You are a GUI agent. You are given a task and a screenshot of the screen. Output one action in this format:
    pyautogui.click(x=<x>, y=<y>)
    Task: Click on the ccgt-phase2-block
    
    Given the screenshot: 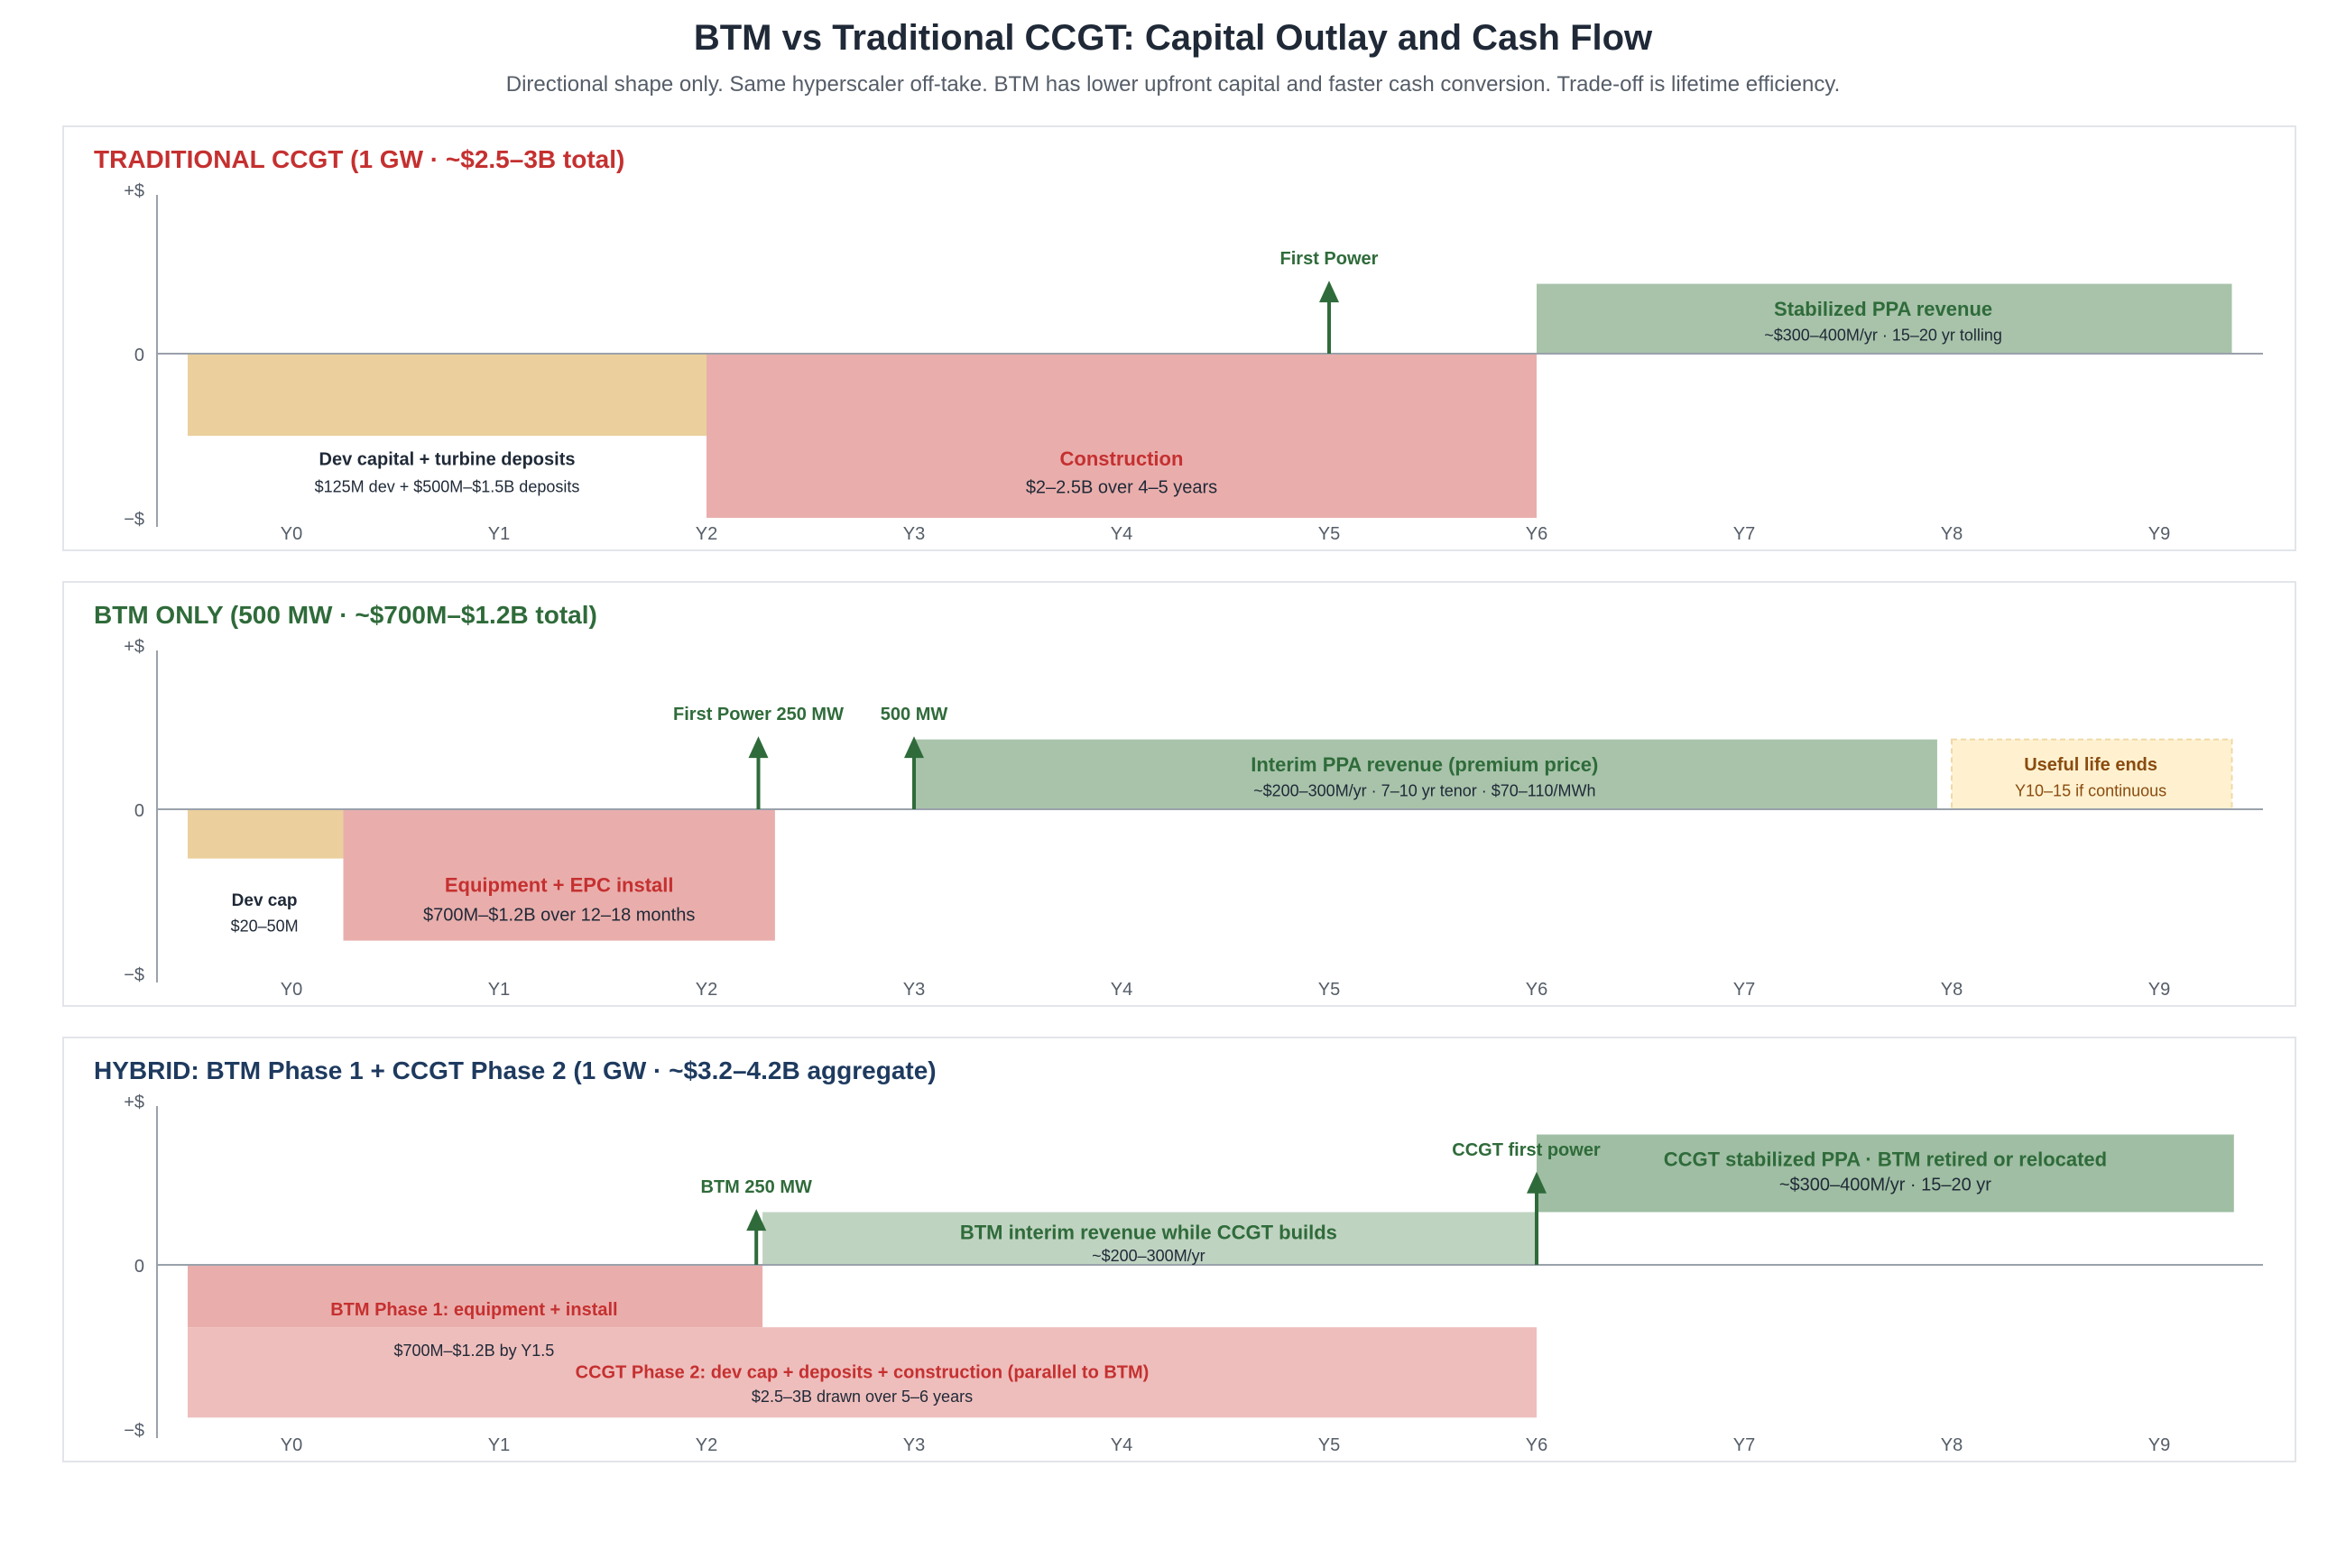 What is the action you would take?
    pyautogui.click(x=862, y=1372)
    